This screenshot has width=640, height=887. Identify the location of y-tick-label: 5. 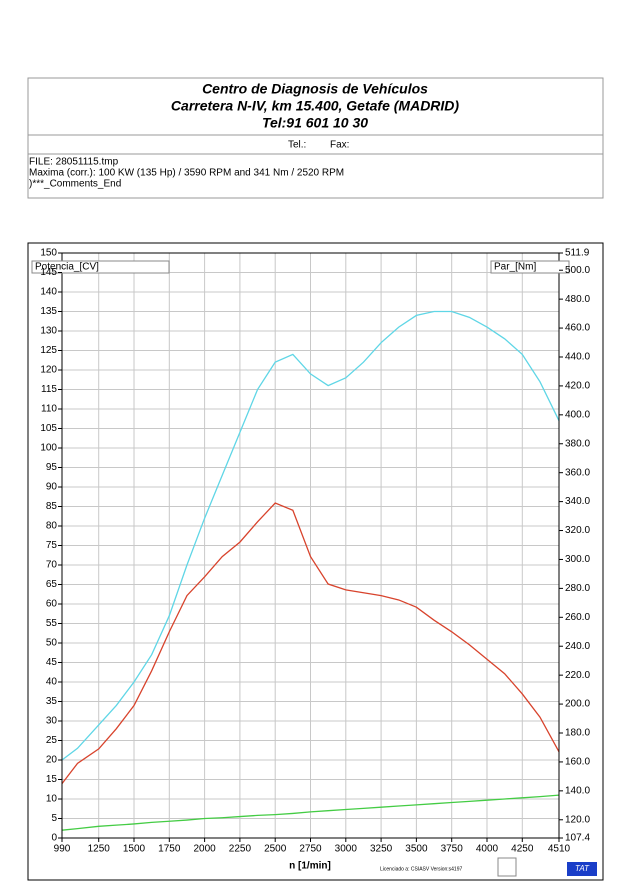
(54, 818).